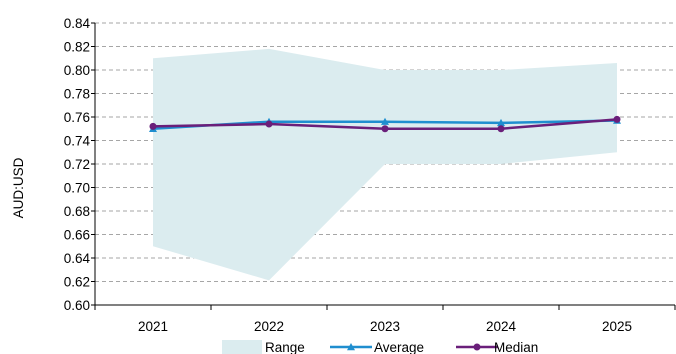  What do you see at coordinates (263, 347) in the screenshot?
I see `legend-item-range: Range` at bounding box center [263, 347].